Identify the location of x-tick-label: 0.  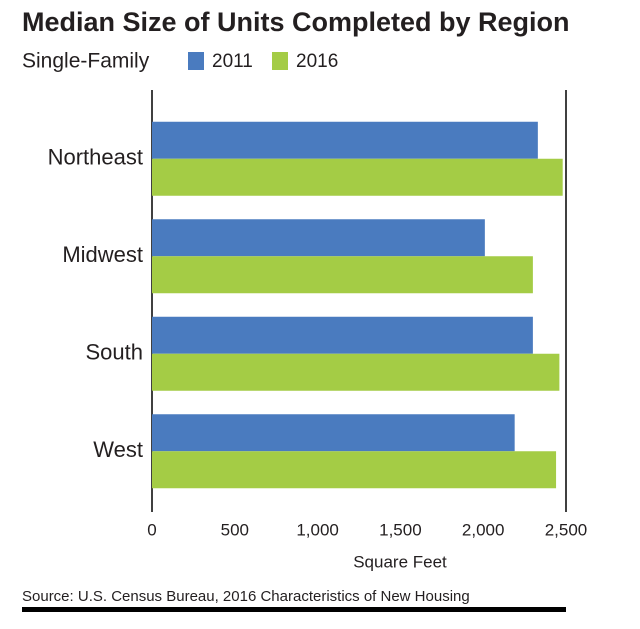
(151, 529).